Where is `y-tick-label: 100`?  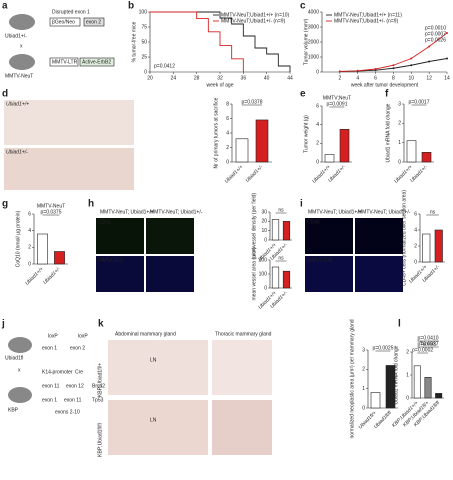
y-tick-label: 100 is located at coordinates (143, 12).